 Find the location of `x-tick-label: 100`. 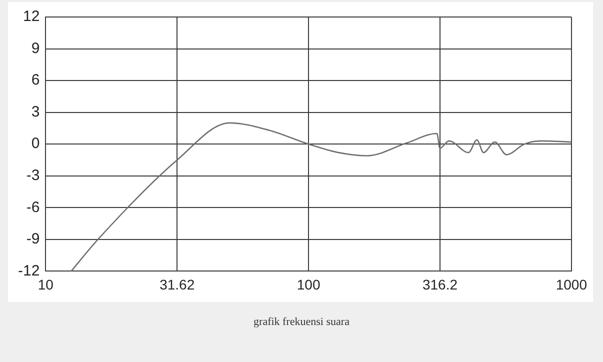

x-tick-label: 100 is located at coordinates (308, 284).